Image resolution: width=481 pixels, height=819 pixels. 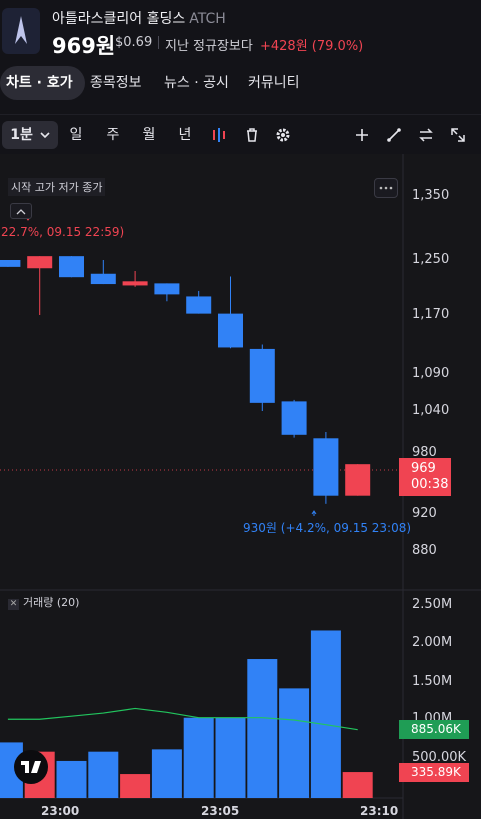 What do you see at coordinates (57, 187) in the screenshot?
I see `ohlc-legend: 시작 고가 저가 종가` at bounding box center [57, 187].